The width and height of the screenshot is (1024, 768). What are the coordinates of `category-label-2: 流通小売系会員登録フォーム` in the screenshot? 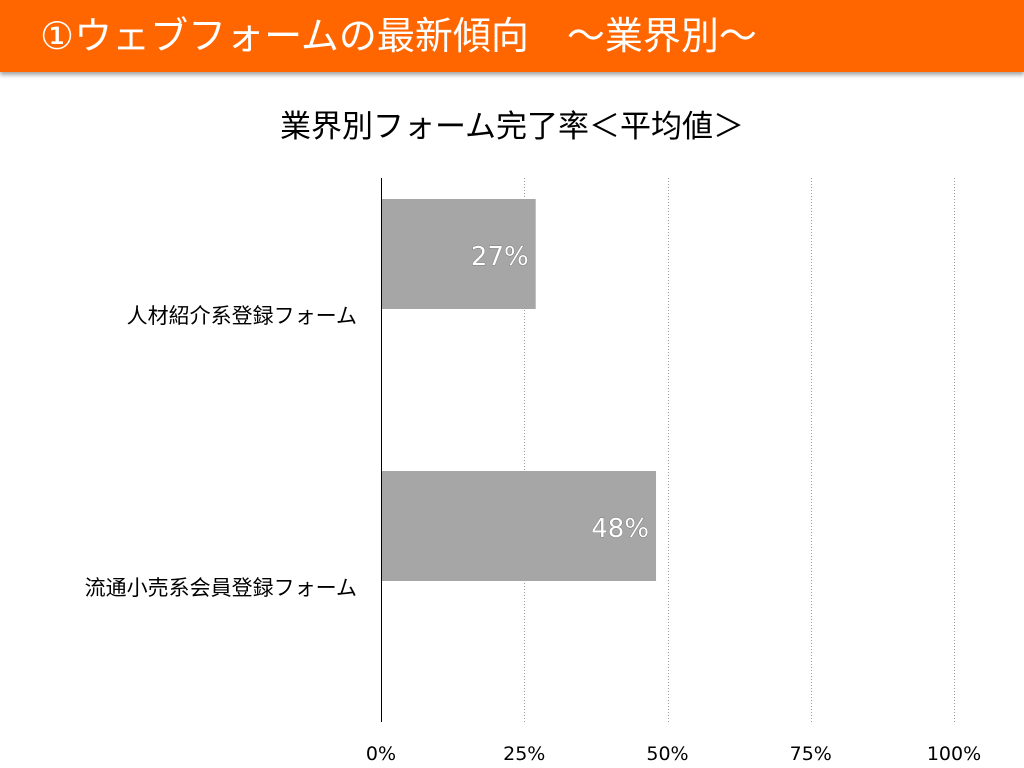 It's located at (221, 588).